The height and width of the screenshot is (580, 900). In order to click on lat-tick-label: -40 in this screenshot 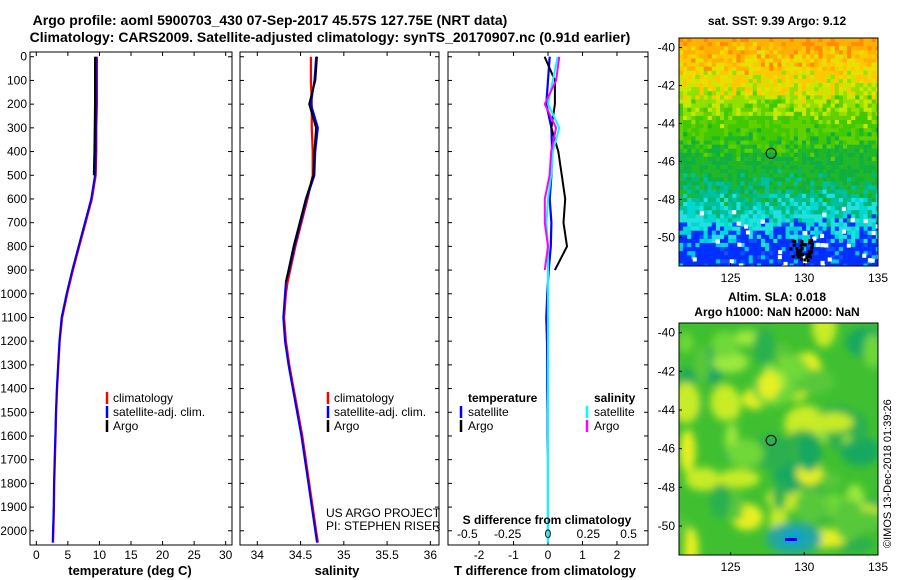, I will do `click(667, 333)`.